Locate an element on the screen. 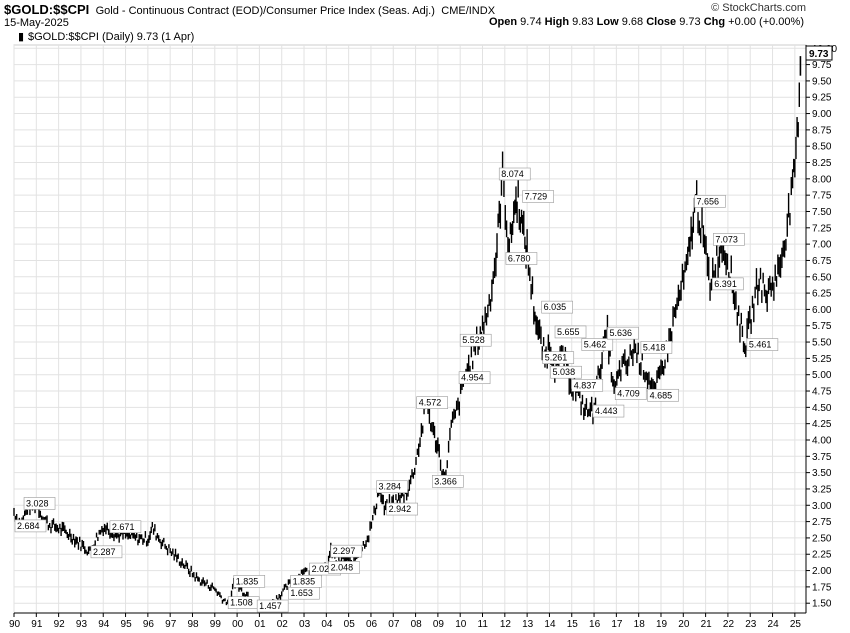 This screenshot has width=850, height=633. annotation-label: 6.035 is located at coordinates (555, 307).